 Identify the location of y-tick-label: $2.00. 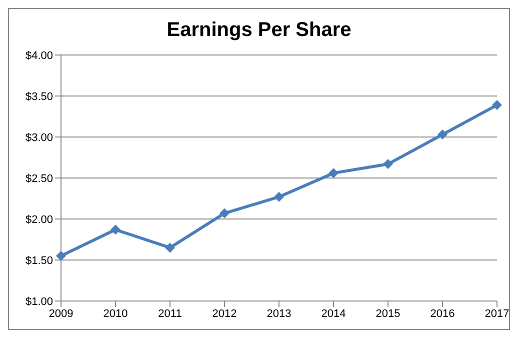
(39, 220).